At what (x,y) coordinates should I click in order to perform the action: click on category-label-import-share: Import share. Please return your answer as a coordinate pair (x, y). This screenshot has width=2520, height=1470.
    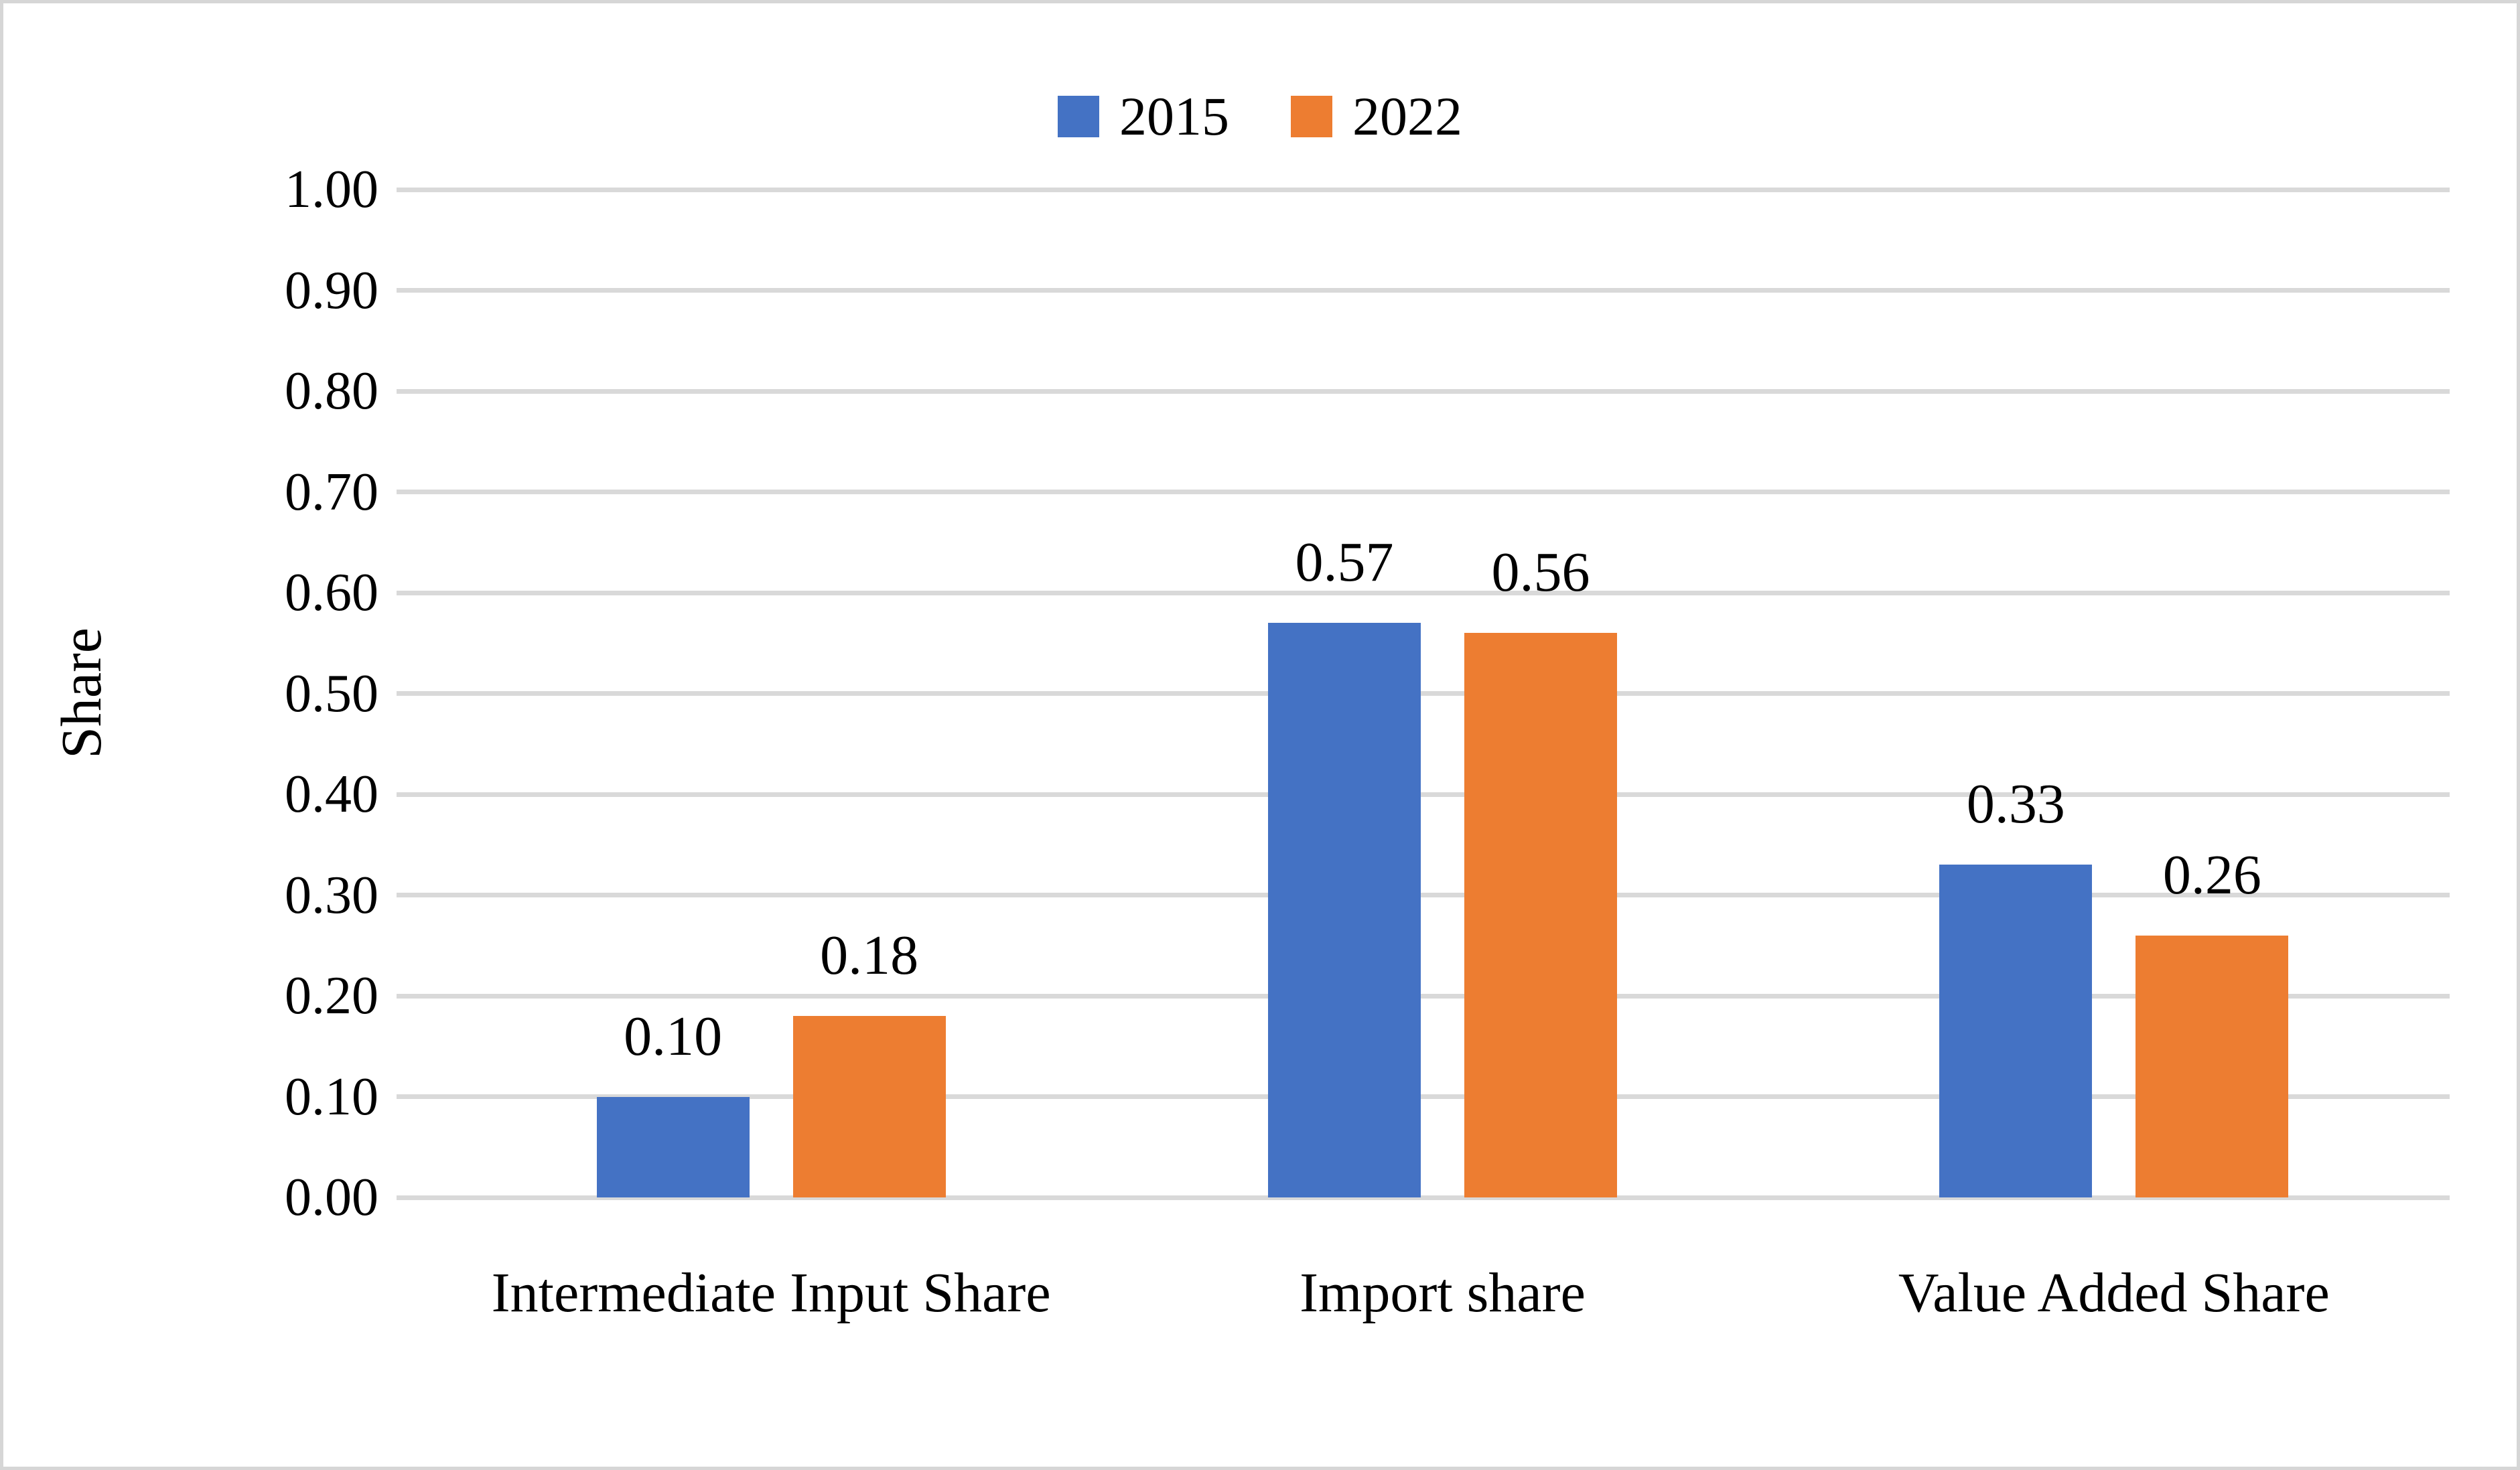
    Looking at the image, I should click on (1443, 1293).